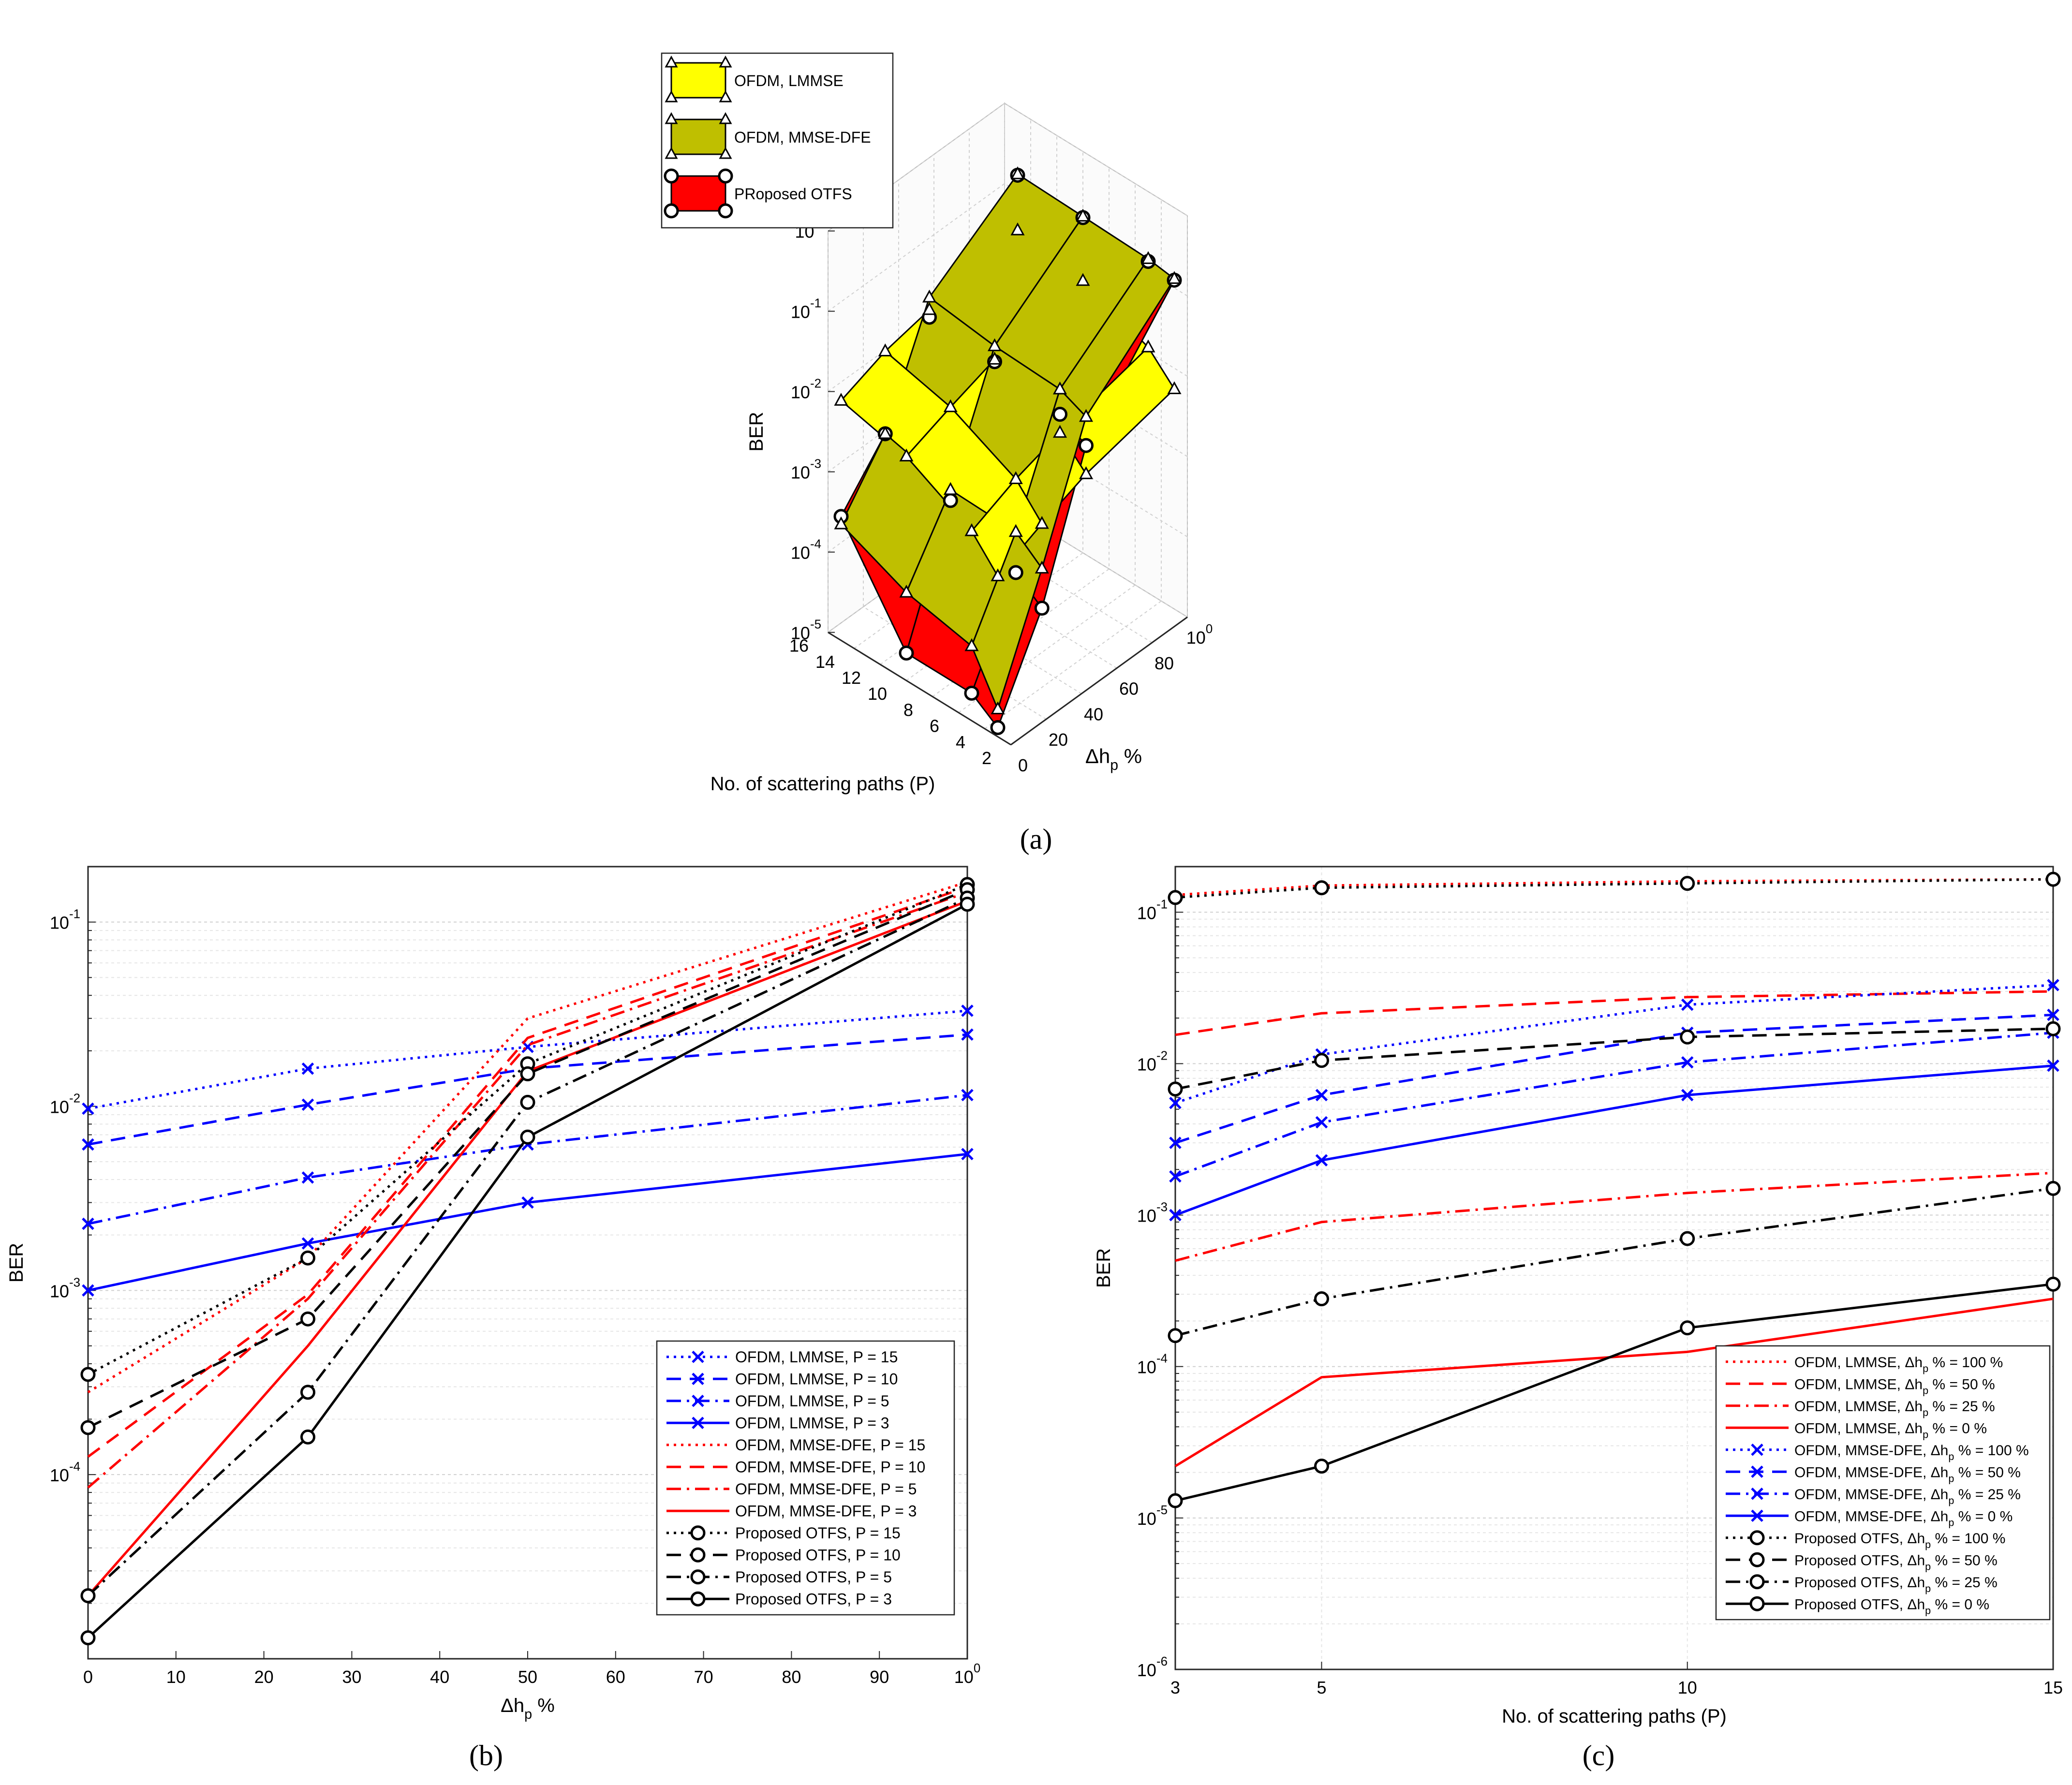 This screenshot has width=2072, height=1785. I want to click on legend-marker-proposed-otfs, so click(725, 211).